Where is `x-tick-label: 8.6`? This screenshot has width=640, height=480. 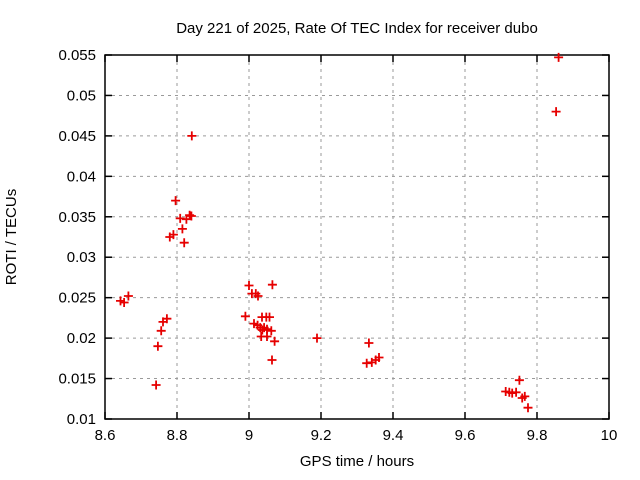 x-tick-label: 8.6 is located at coordinates (105, 435).